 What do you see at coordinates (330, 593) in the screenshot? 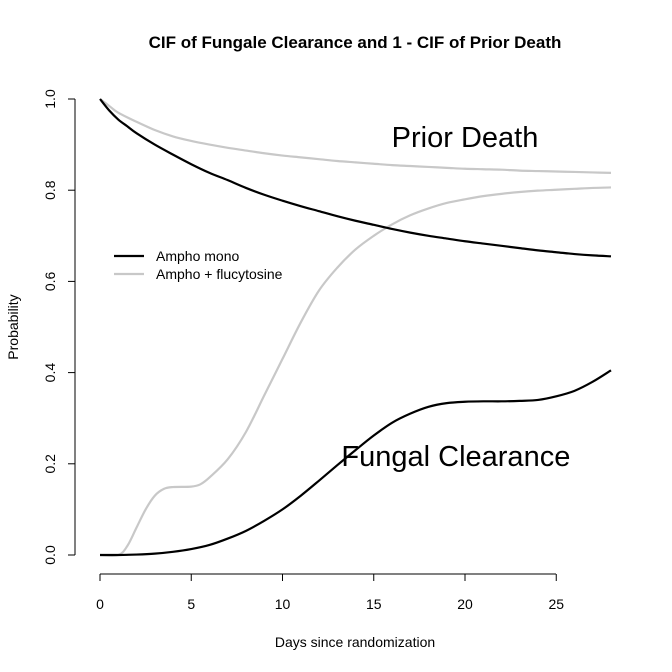
I see `x-ticks-group: 0 5 10 15 20 25` at bounding box center [330, 593].